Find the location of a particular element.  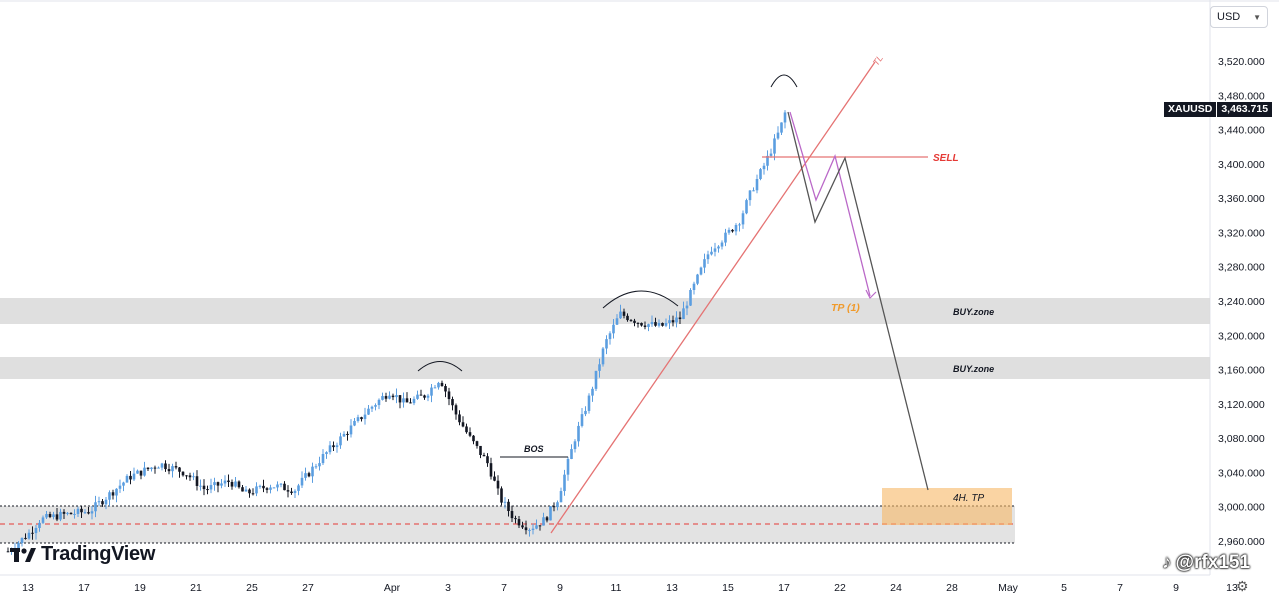

price-tick-label: 3,280.000 is located at coordinates (1241, 268).